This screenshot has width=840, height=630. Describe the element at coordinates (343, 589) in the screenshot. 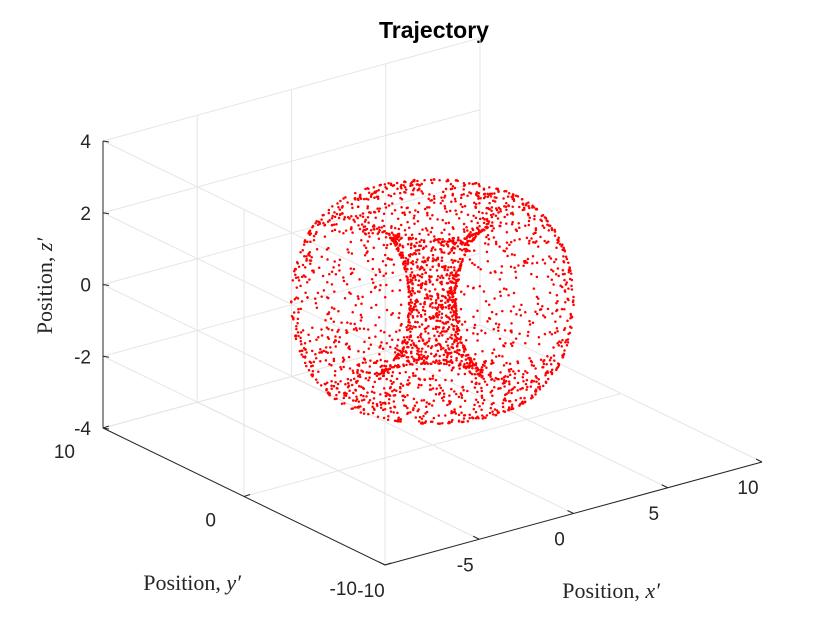

I see `y-tick-label: -10` at that location.